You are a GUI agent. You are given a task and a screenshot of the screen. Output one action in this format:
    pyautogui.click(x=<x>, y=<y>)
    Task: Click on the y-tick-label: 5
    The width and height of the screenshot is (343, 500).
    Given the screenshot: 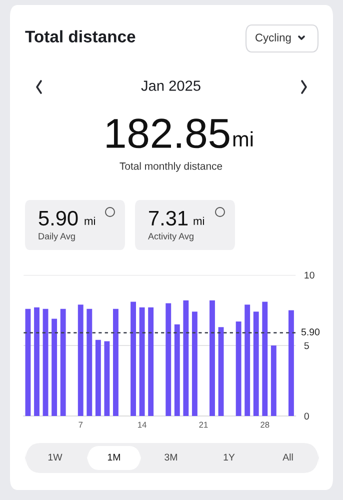 What is the action you would take?
    pyautogui.click(x=306, y=346)
    